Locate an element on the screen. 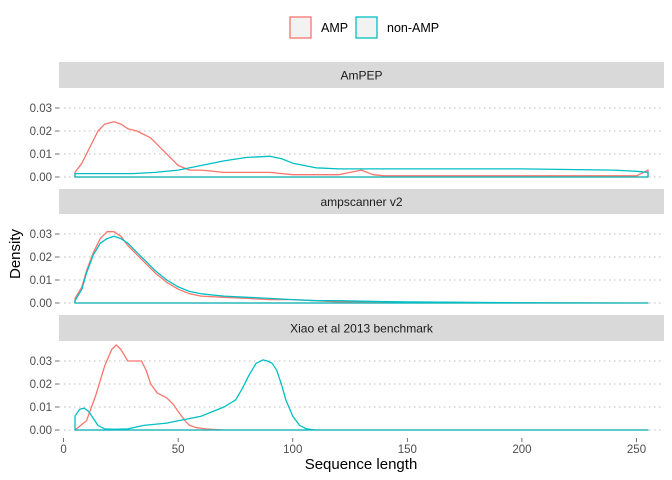 This screenshot has width=672, height=480. x-axis-title: Sequence length is located at coordinates (361, 464).